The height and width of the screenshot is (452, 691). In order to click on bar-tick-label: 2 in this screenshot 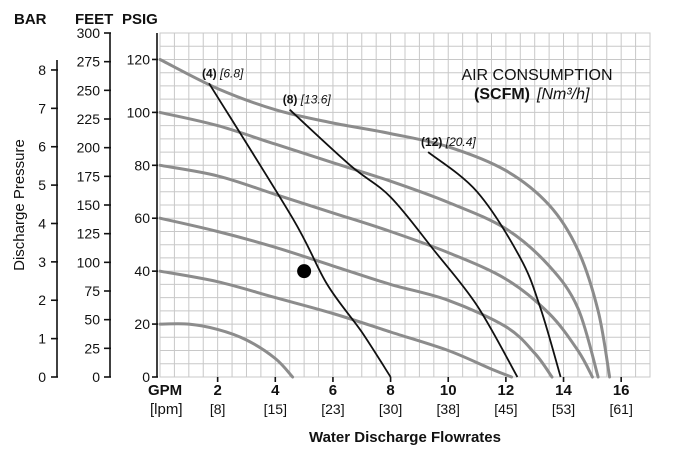, I will do `click(42, 300)`.